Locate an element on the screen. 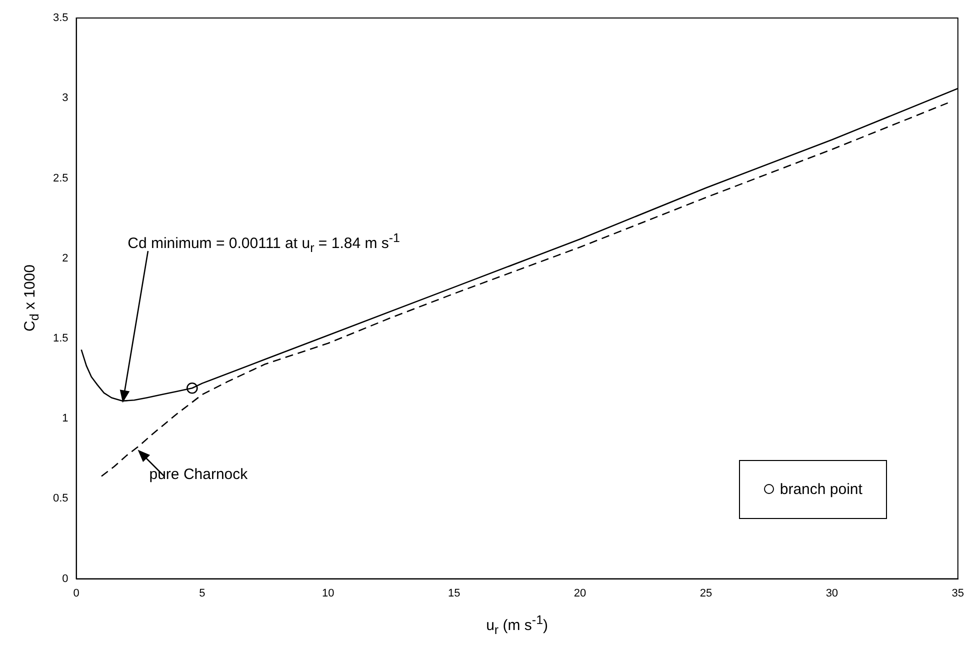  x-tick-label: 20 is located at coordinates (580, 593).